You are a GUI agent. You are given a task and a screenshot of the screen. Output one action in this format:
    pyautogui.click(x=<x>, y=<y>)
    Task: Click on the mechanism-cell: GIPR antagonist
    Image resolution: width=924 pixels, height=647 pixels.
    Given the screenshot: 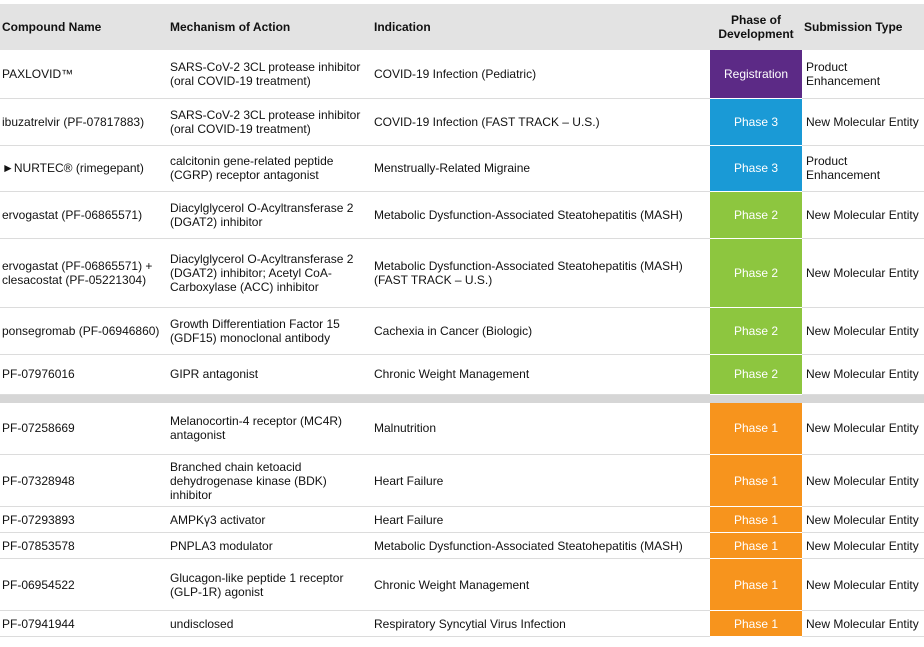 What is the action you would take?
    pyautogui.click(x=270, y=374)
    